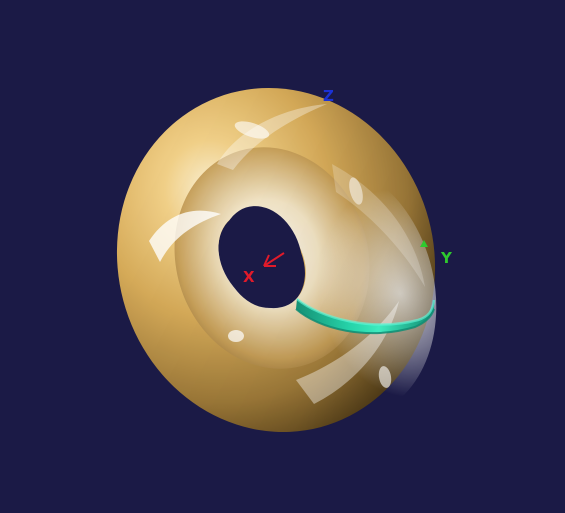 Image resolution: width=565 pixels, height=513 pixels. Describe the element at coordinates (348, 186) in the screenshot. I see `axis-triad: X Y Z` at that location.